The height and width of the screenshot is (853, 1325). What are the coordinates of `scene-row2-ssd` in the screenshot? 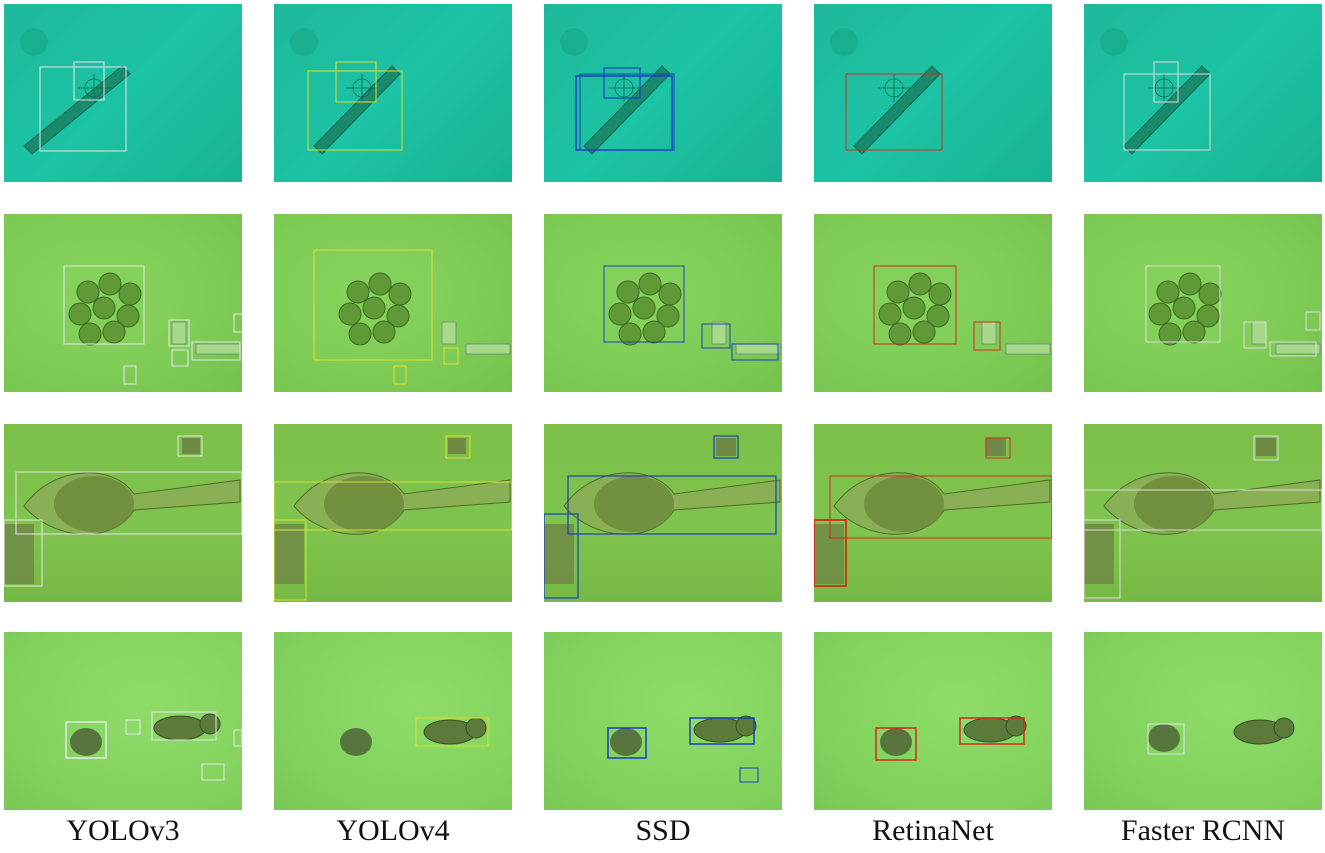 It's located at (692, 313).